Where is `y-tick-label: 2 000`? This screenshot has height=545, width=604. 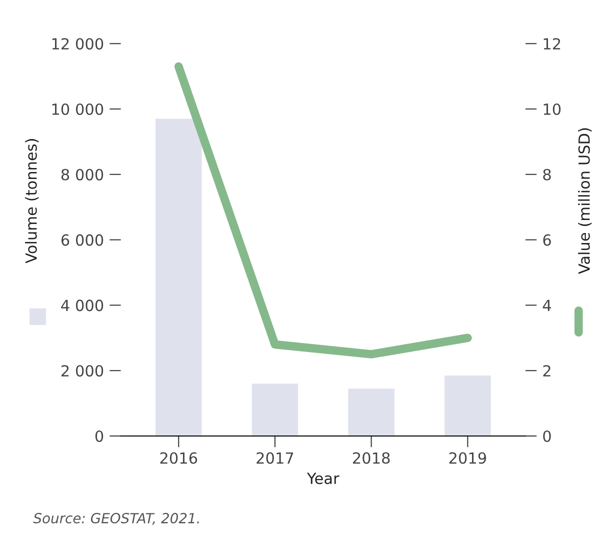 y-tick-label: 2 000 is located at coordinates (83, 371).